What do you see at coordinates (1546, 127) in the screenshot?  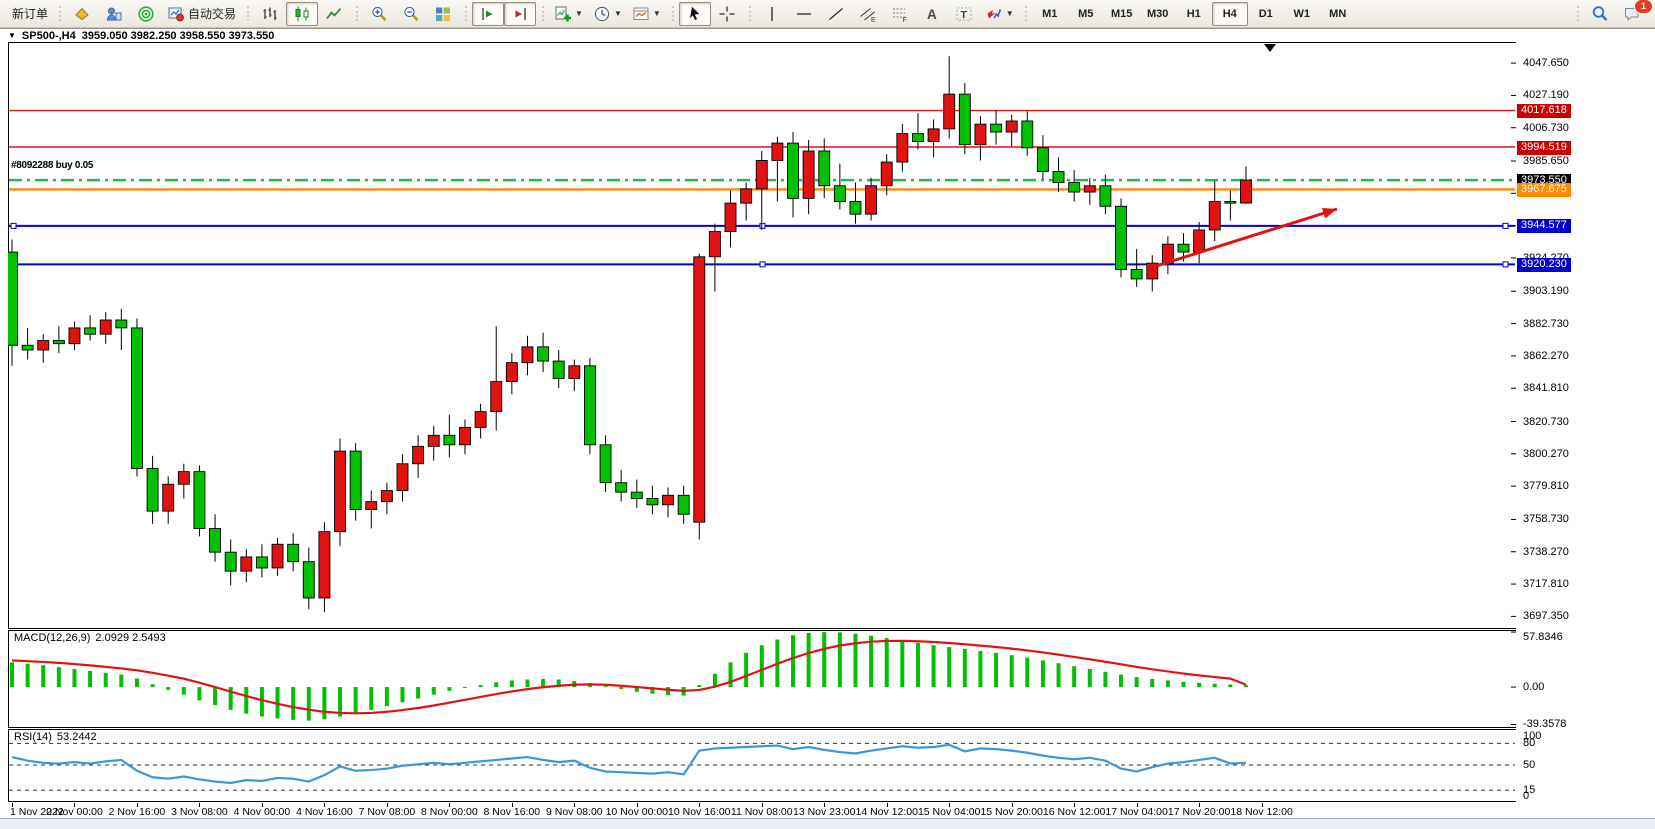 I see `price-tick: 4006.730` at bounding box center [1546, 127].